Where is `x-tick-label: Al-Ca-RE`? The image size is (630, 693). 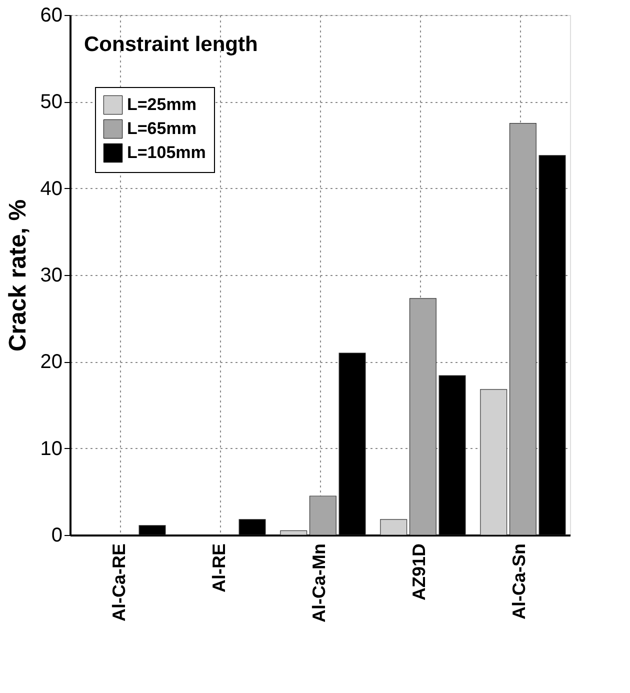 x-tick-label: Al-Ca-RE is located at coordinates (119, 583).